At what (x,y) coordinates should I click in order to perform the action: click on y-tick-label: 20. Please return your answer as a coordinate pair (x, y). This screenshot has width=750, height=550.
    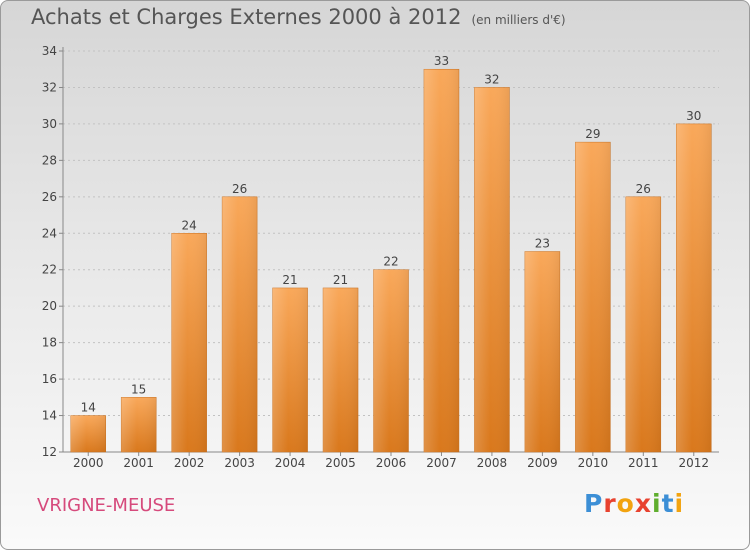
    Looking at the image, I should click on (49, 306).